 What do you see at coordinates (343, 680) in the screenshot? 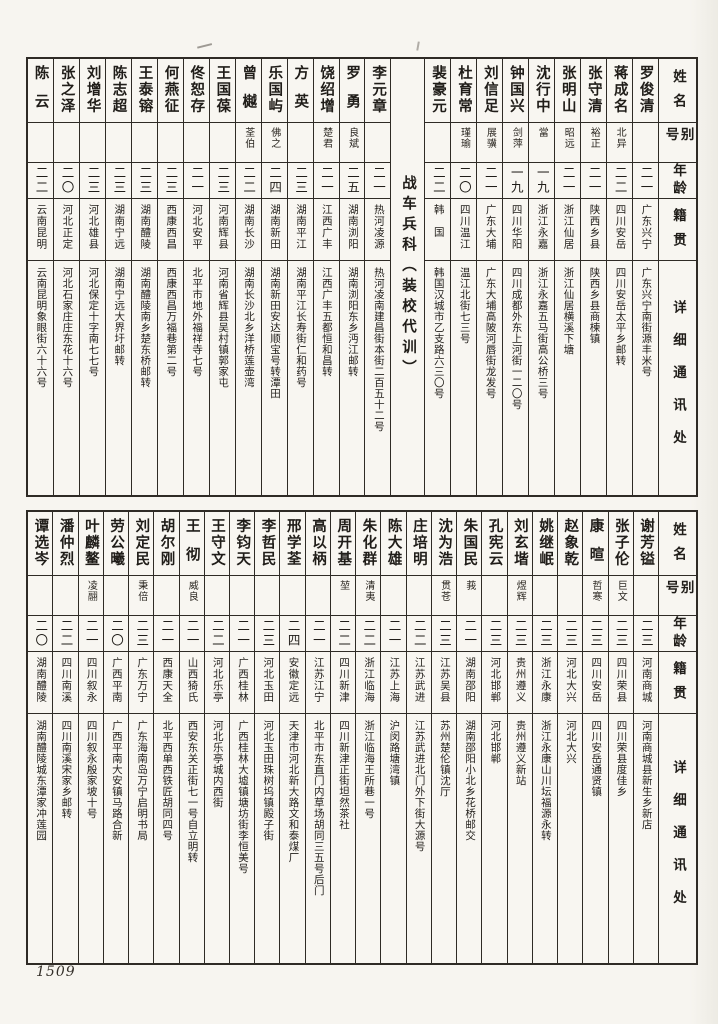
I see `person-native_place: 四川新津` at bounding box center [343, 680].